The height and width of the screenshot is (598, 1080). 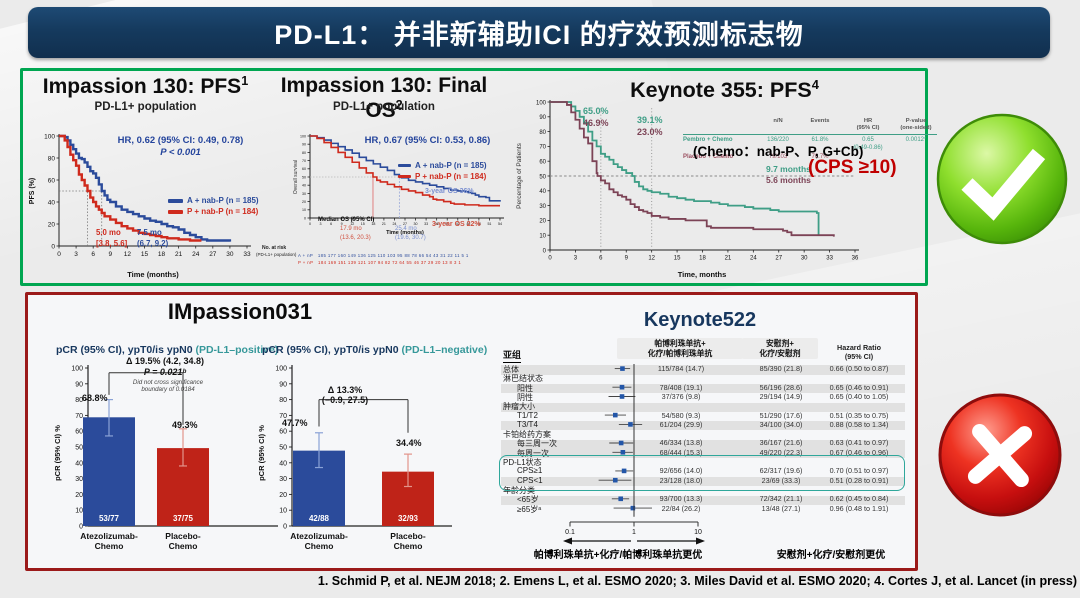 I want to click on svg-text: 90, so click(x=542, y=118).